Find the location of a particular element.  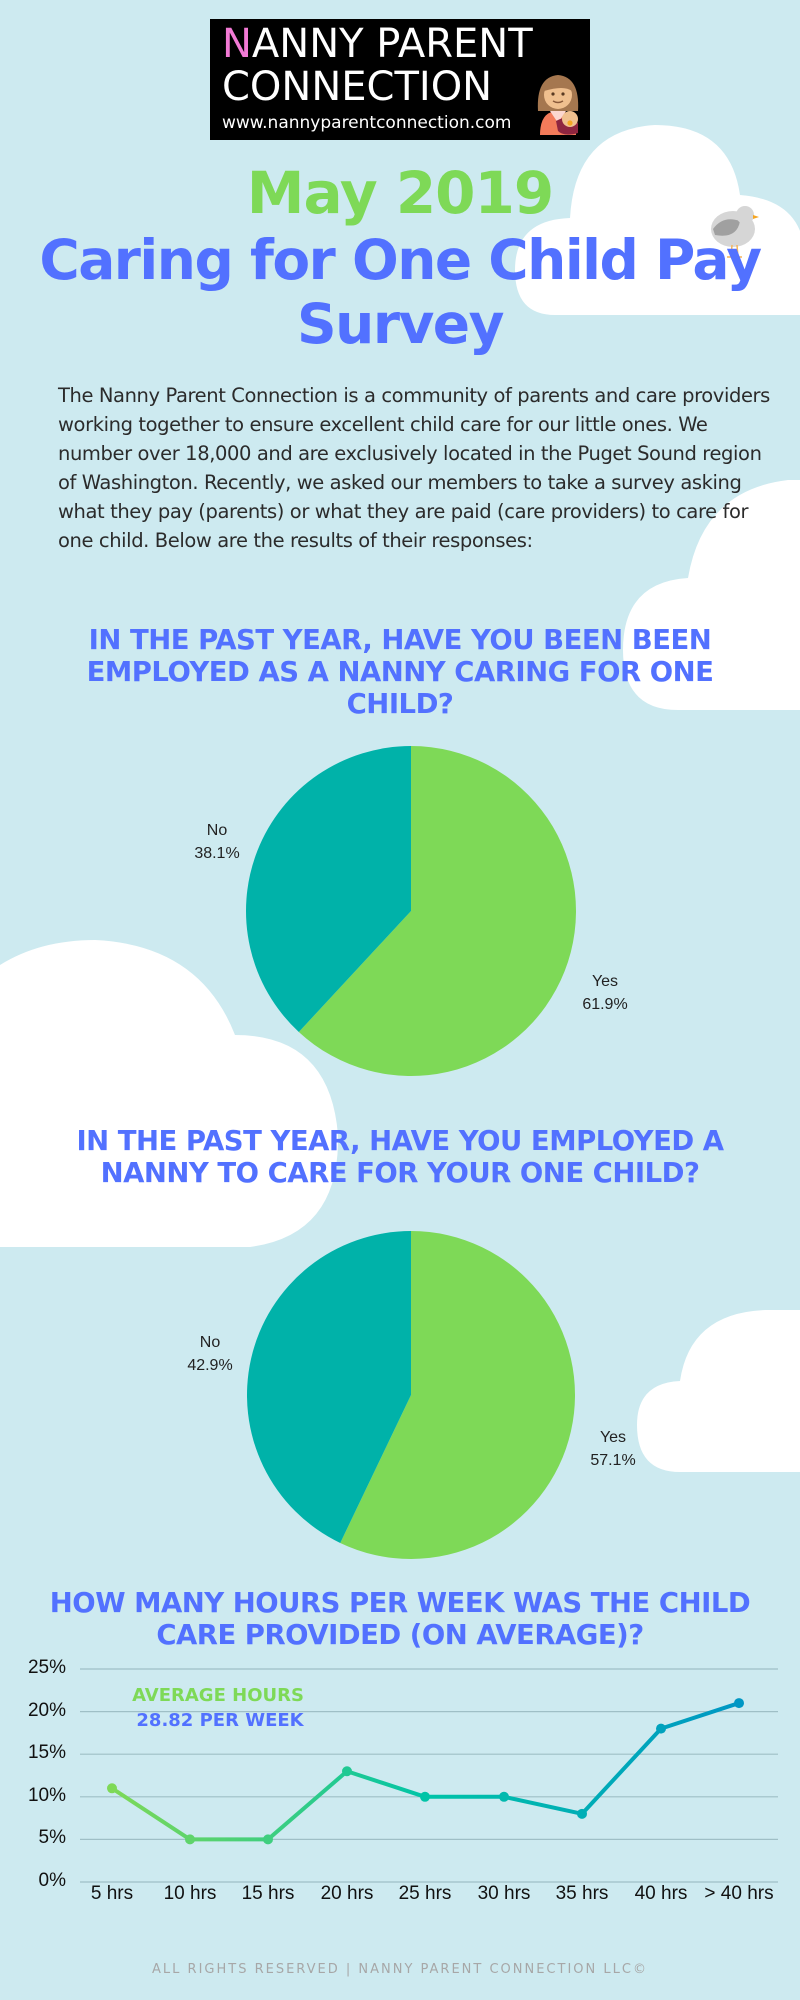

average-hours-value: 28.82 PER WEEK is located at coordinates (220, 1720).